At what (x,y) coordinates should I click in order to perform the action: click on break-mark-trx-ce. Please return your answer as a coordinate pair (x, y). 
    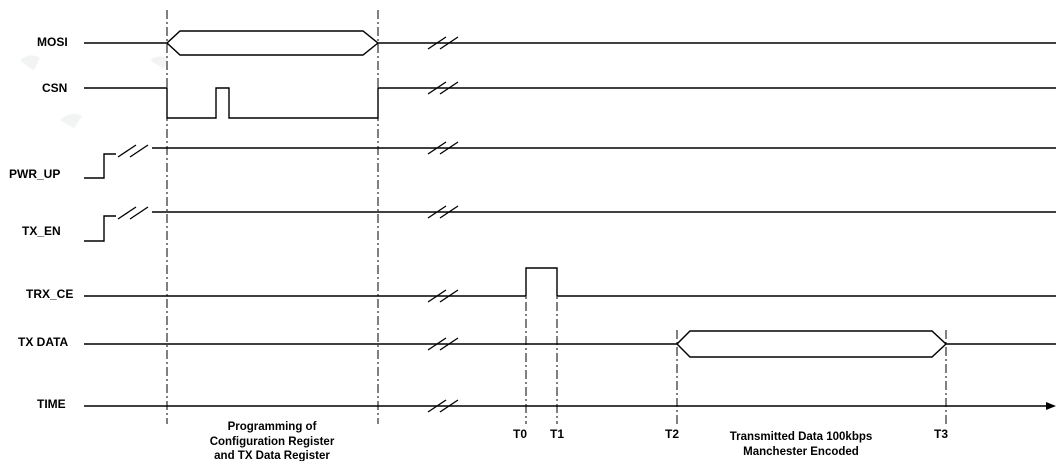
    Looking at the image, I should click on (443, 296).